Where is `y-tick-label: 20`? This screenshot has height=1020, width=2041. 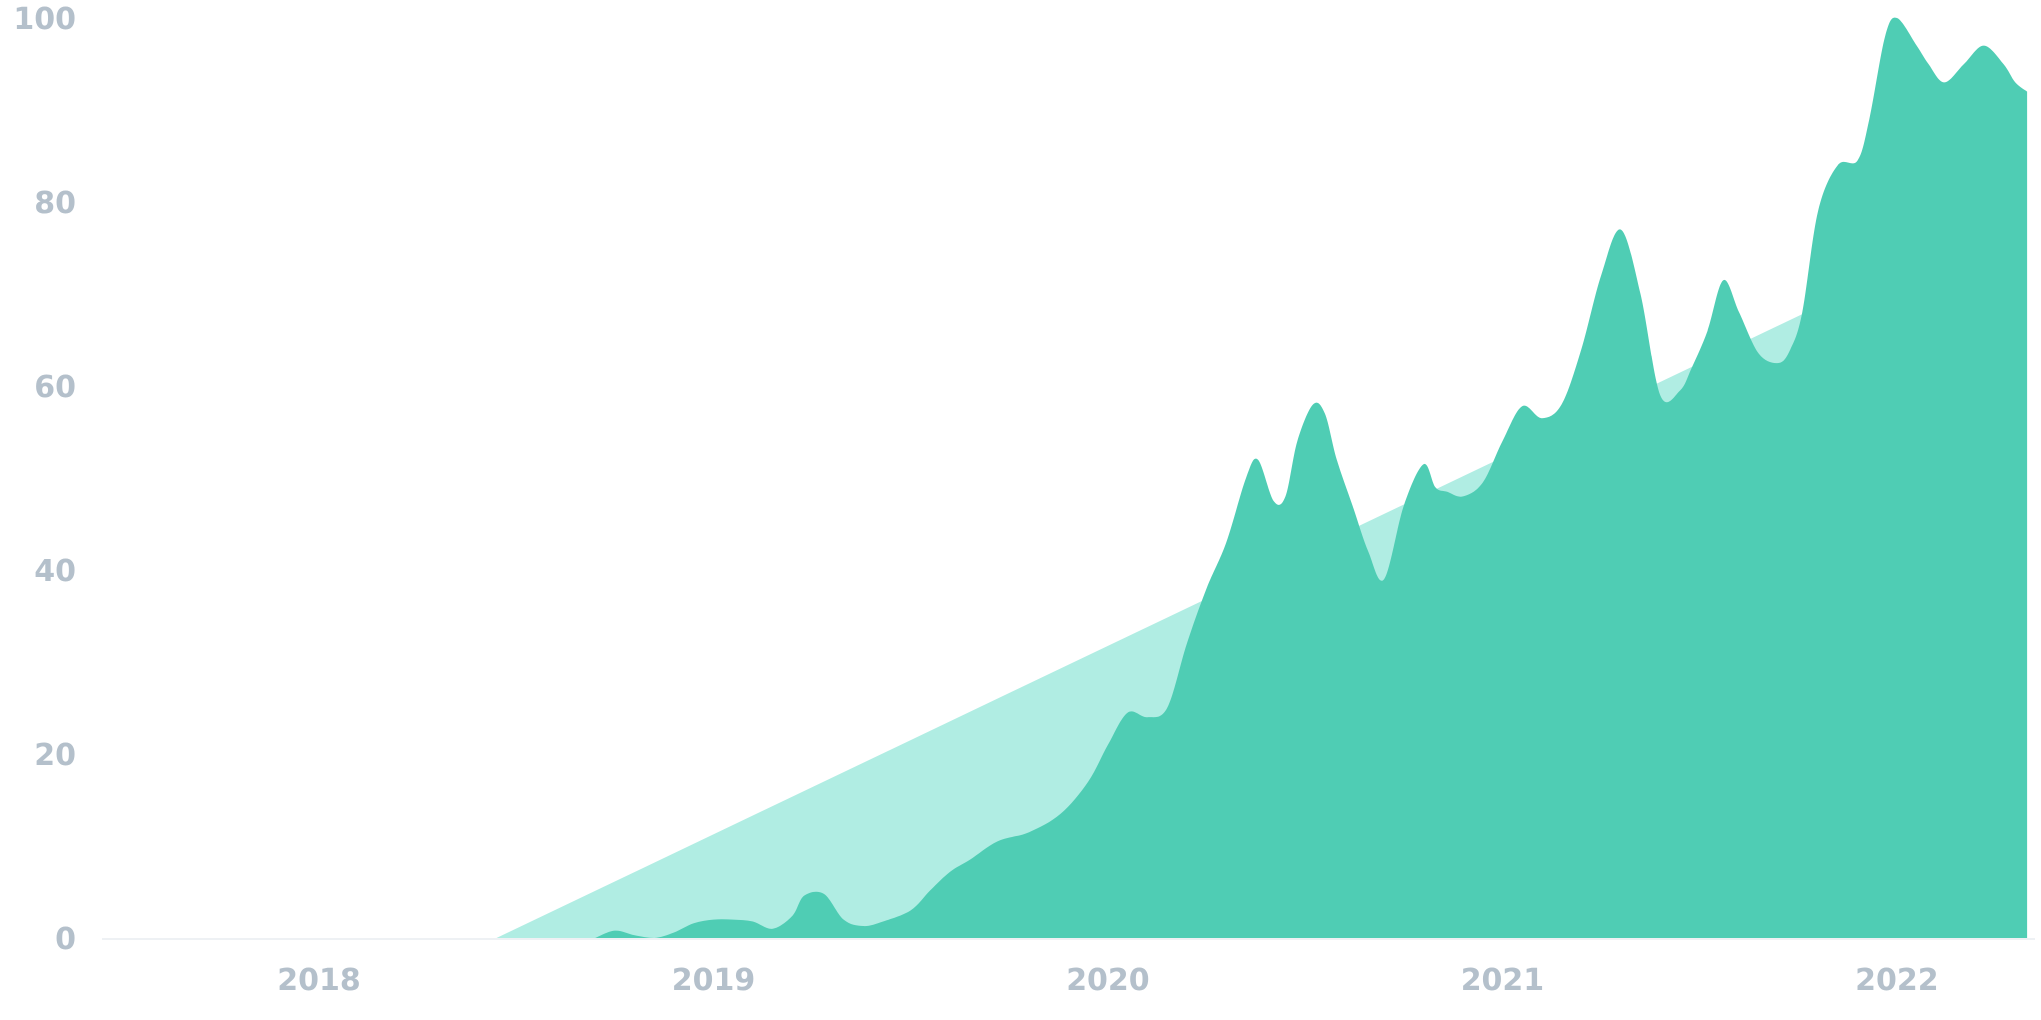 y-tick-label: 20 is located at coordinates (55, 755).